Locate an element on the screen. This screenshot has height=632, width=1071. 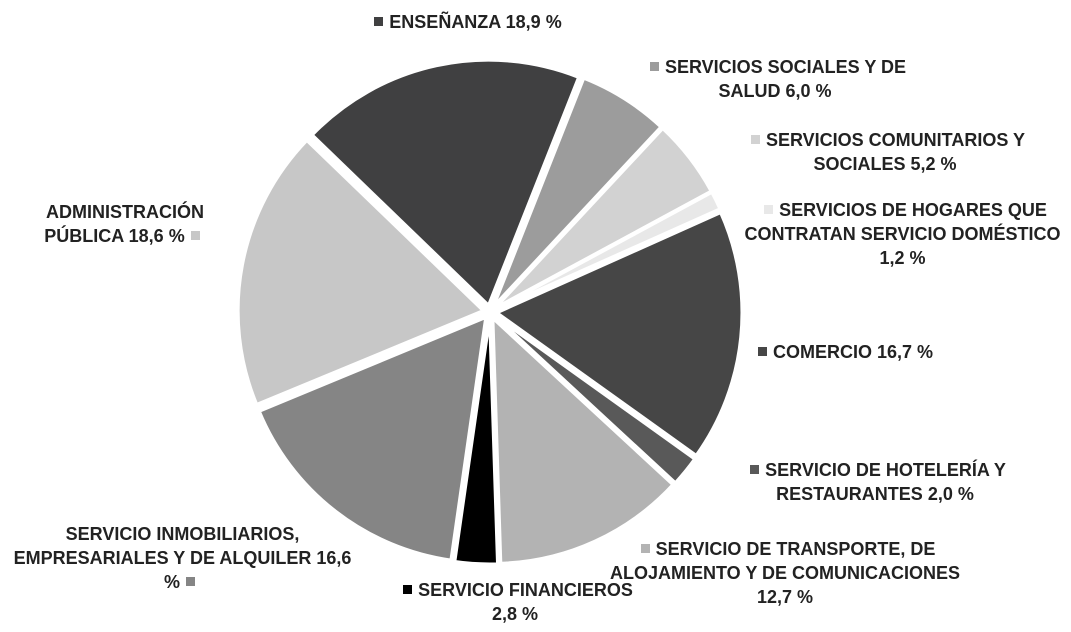
slice-label: COMERCIO 16,7 % is located at coordinates (892, 352).